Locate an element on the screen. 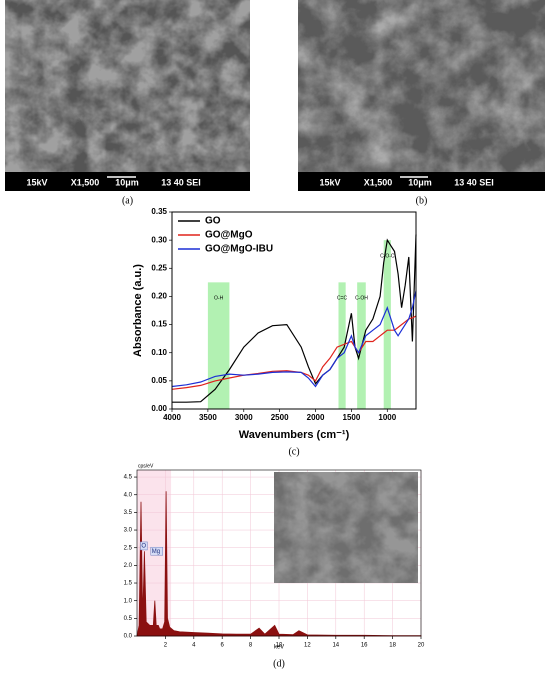 This screenshot has height=675, width=550. x-tick-label: 20 is located at coordinates (421, 646).